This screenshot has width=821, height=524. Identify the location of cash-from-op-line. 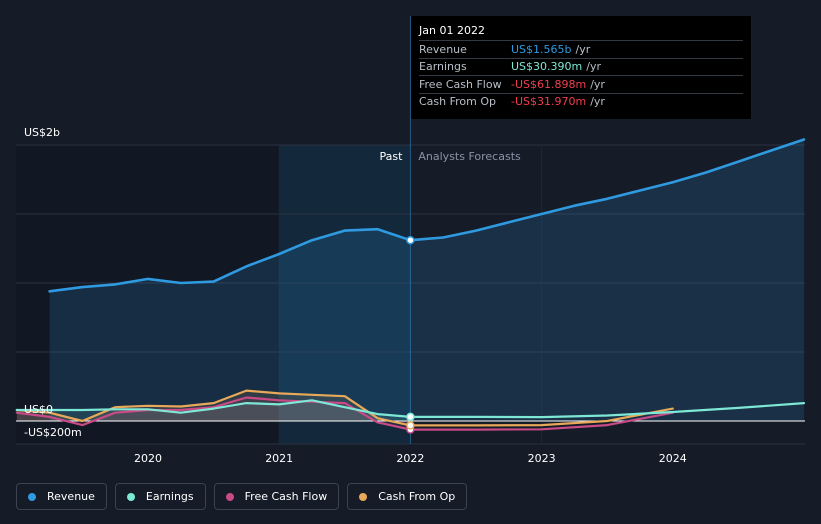
(344, 408).